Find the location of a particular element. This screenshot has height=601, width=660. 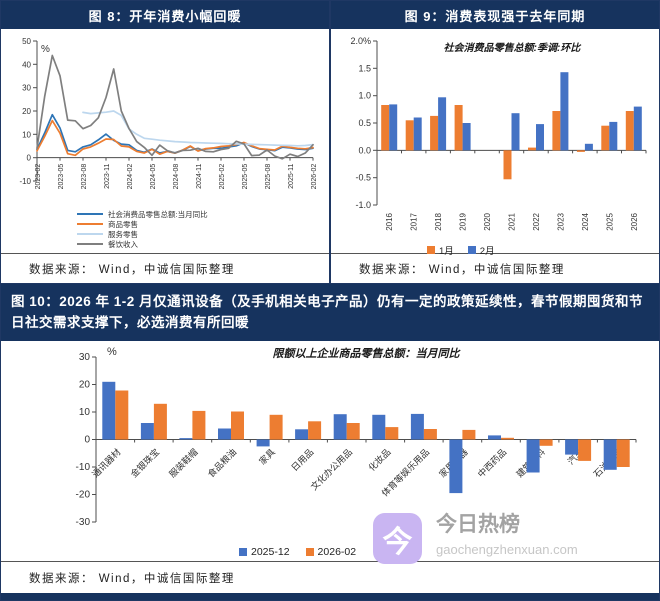

svg-text: 2024-08 is located at coordinates (176, 177).